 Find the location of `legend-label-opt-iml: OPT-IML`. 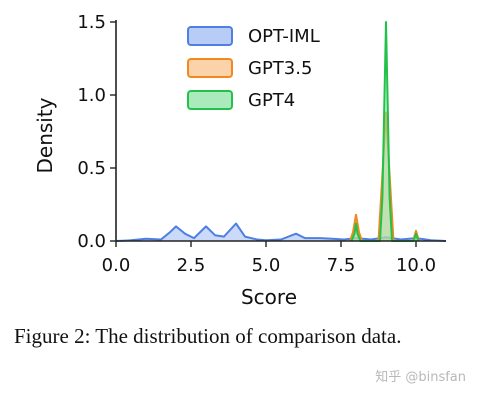

legend-label-opt-iml: OPT-IML is located at coordinates (284, 36).